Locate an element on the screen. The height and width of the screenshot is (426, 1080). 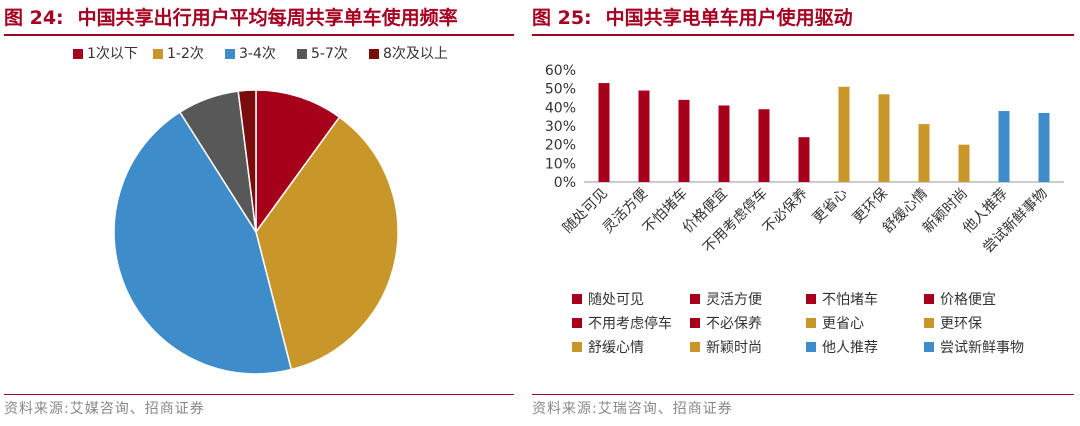
bar-y-tick-label-2: 20% is located at coordinates (560, 146).